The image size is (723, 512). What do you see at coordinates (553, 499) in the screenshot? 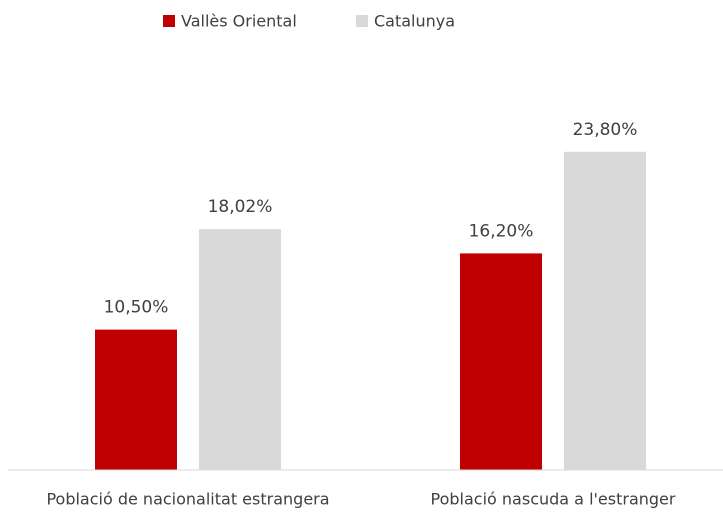
I see `x-tick-label: Població nascuda a l'estranger` at bounding box center [553, 499].